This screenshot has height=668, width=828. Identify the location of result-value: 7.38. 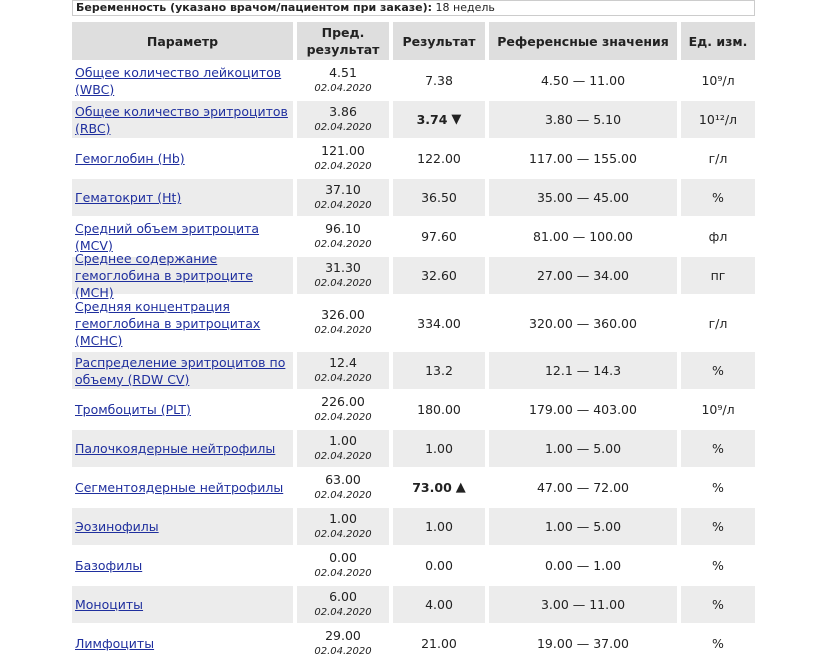
(439, 80).